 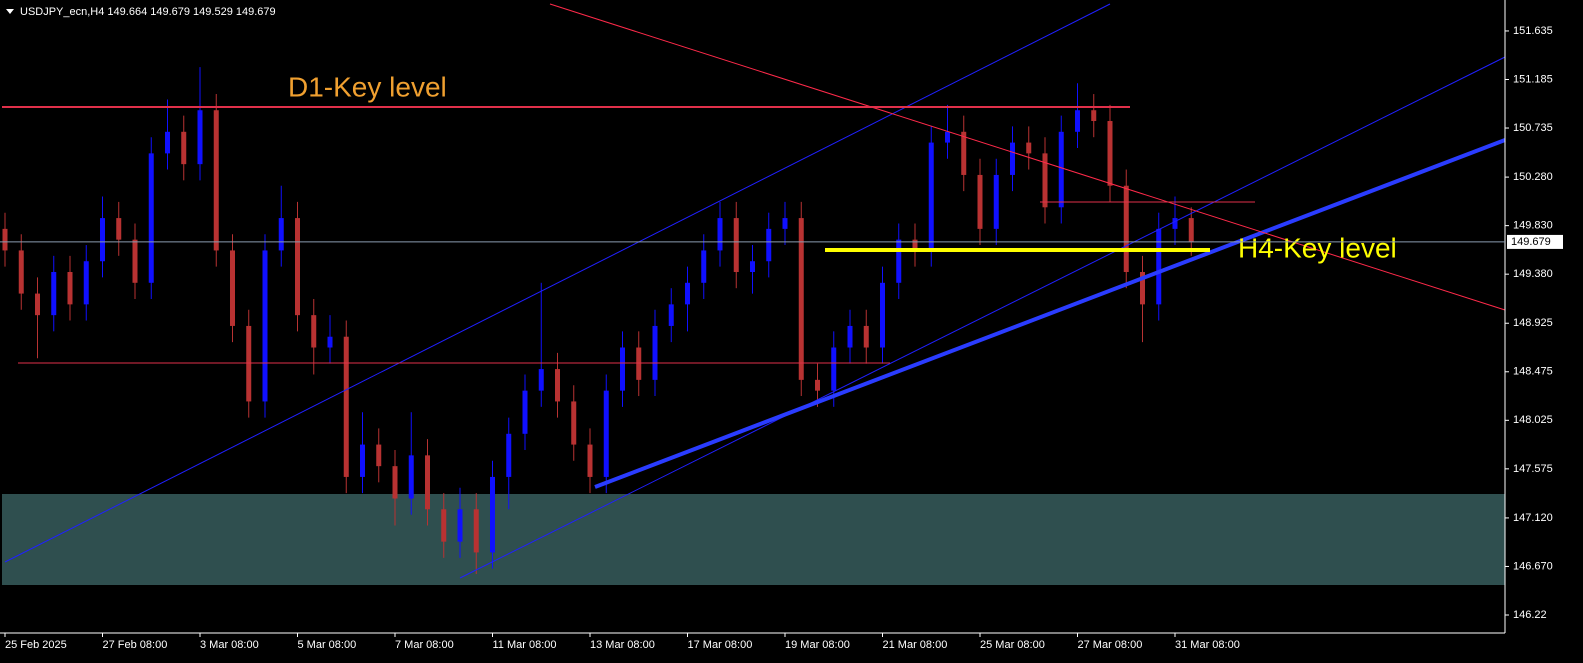 I want to click on annotation: D1-Key level, so click(x=367, y=86).